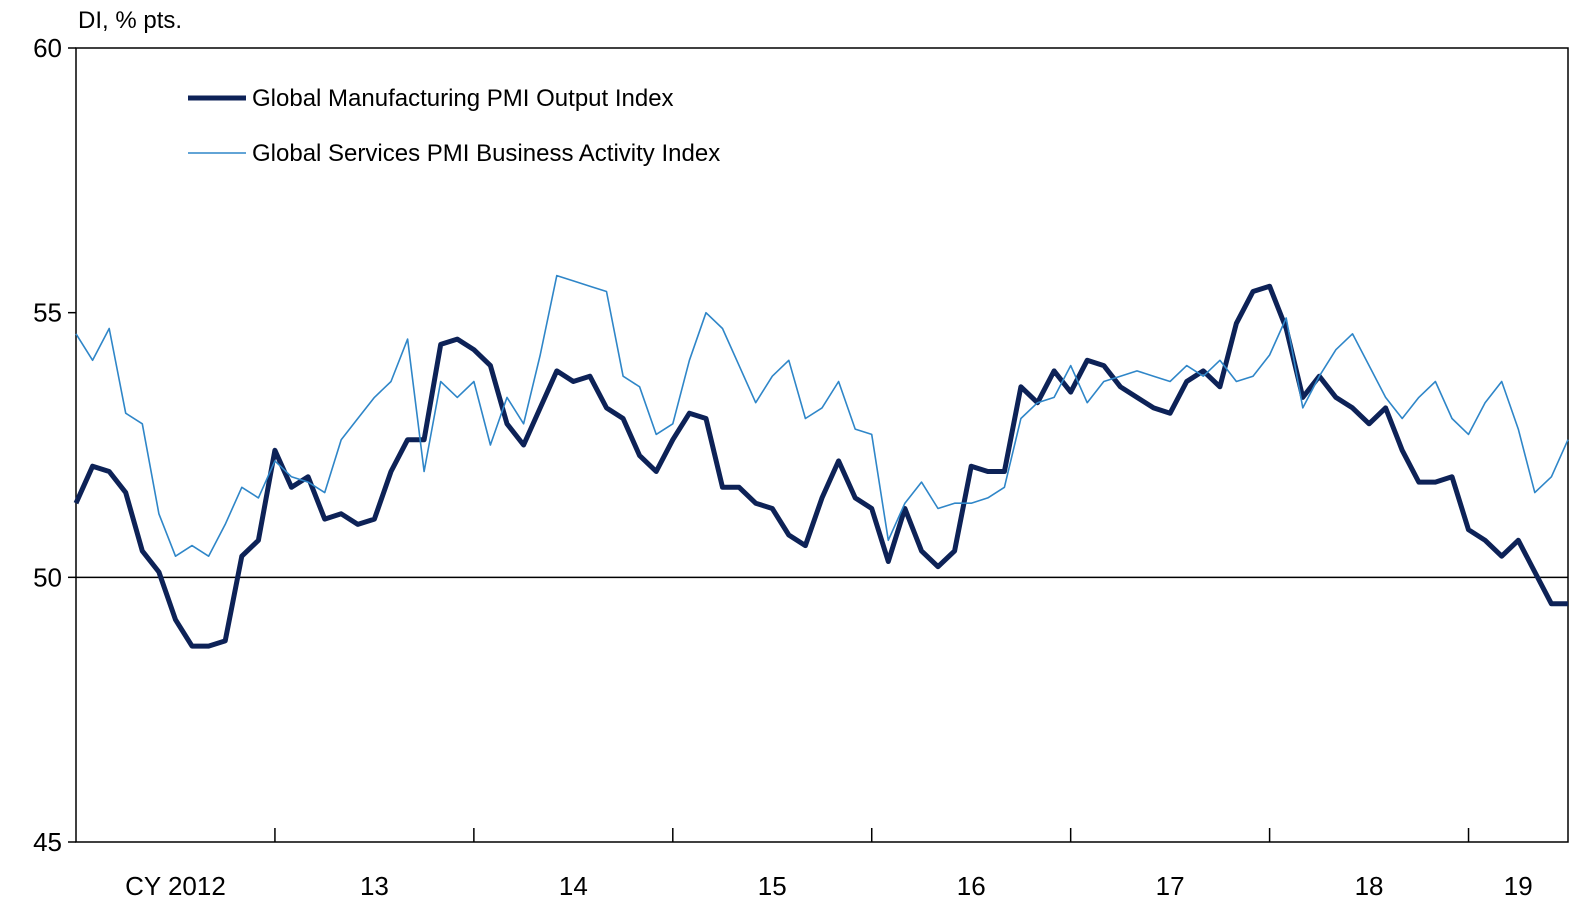 The width and height of the screenshot is (1589, 915). I want to click on y-tick-label: 60, so click(47, 48).